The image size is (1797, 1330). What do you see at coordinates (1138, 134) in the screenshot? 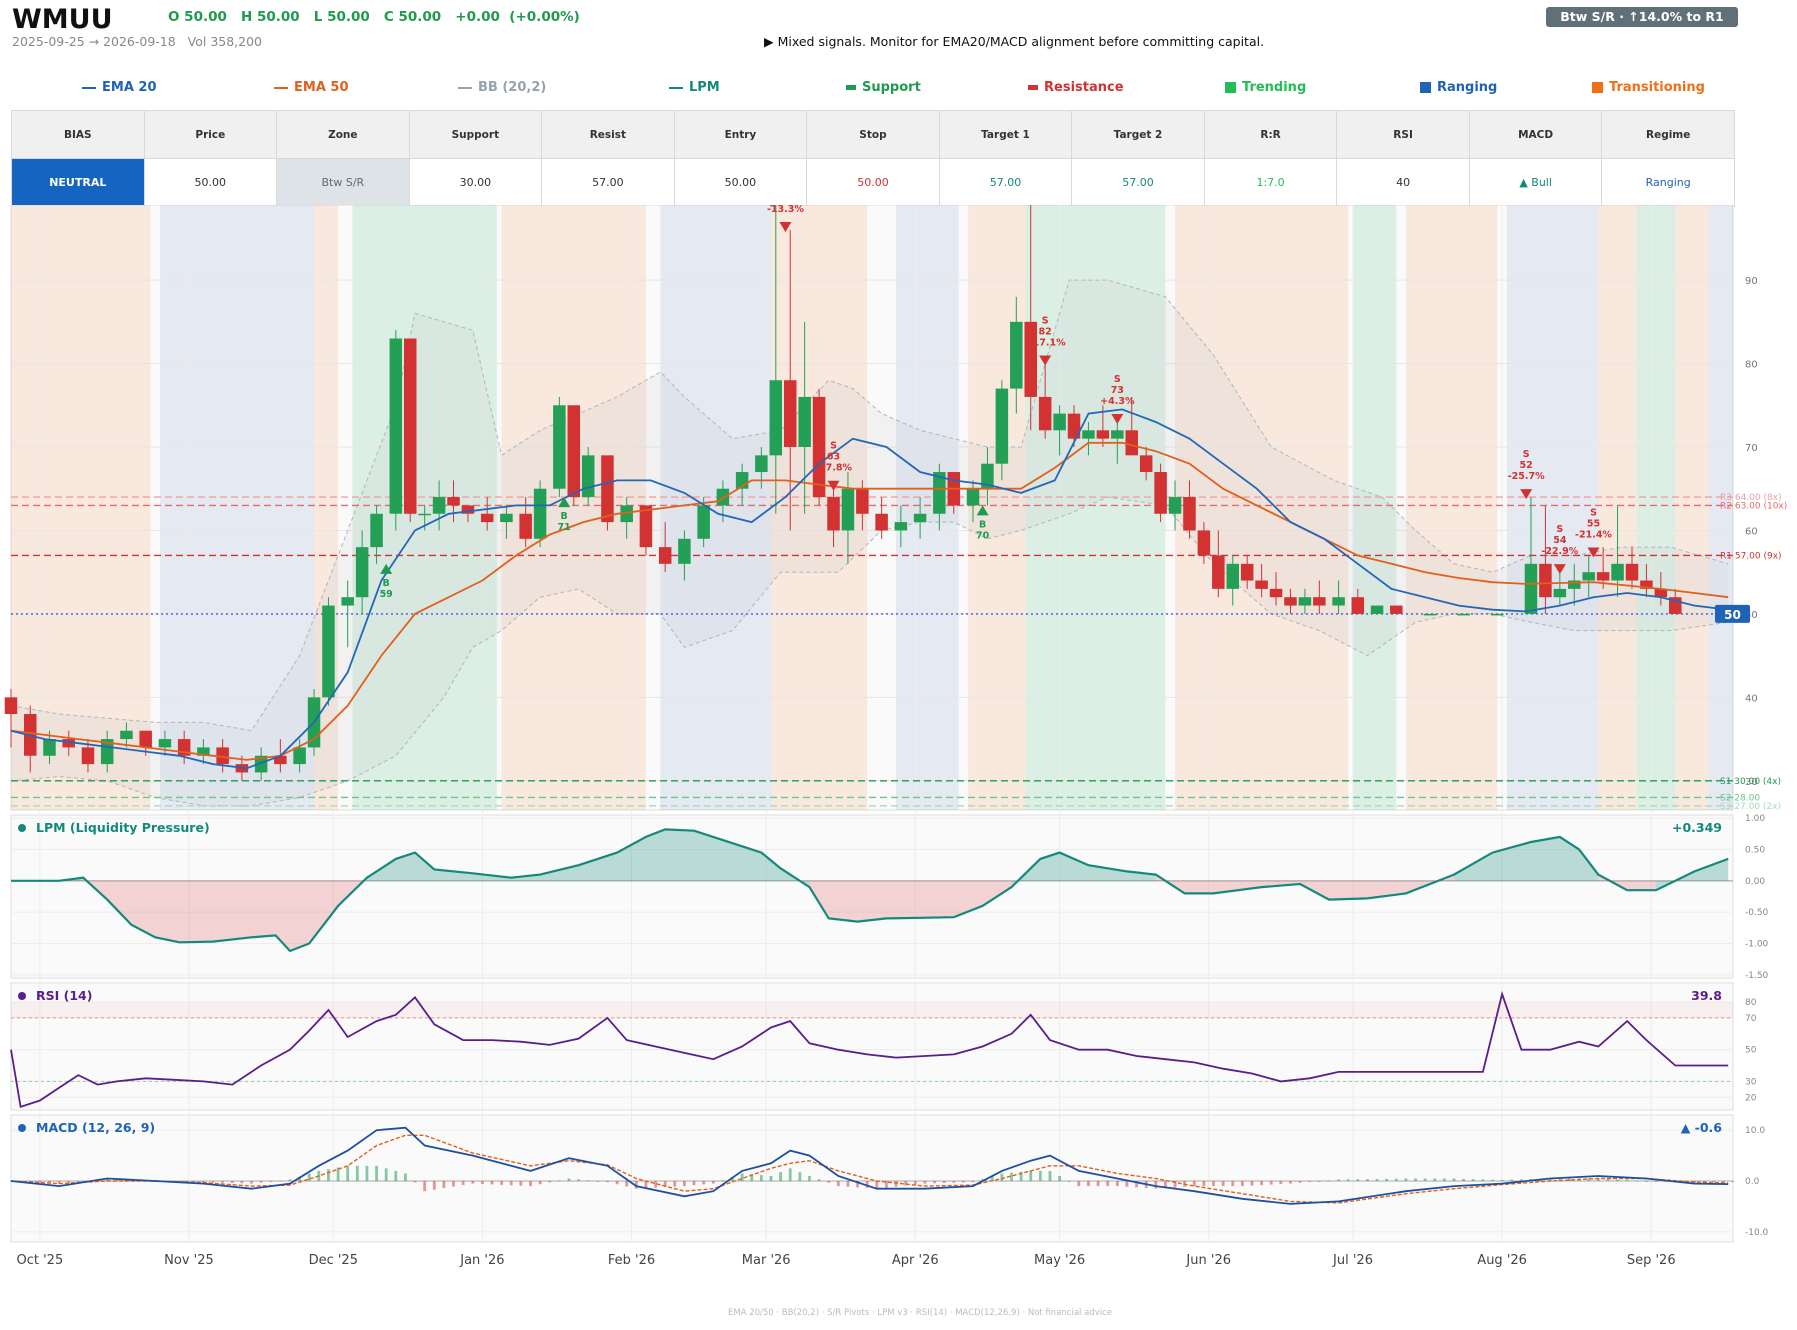
I see `stat-header-target-2: Target 2` at bounding box center [1138, 134].